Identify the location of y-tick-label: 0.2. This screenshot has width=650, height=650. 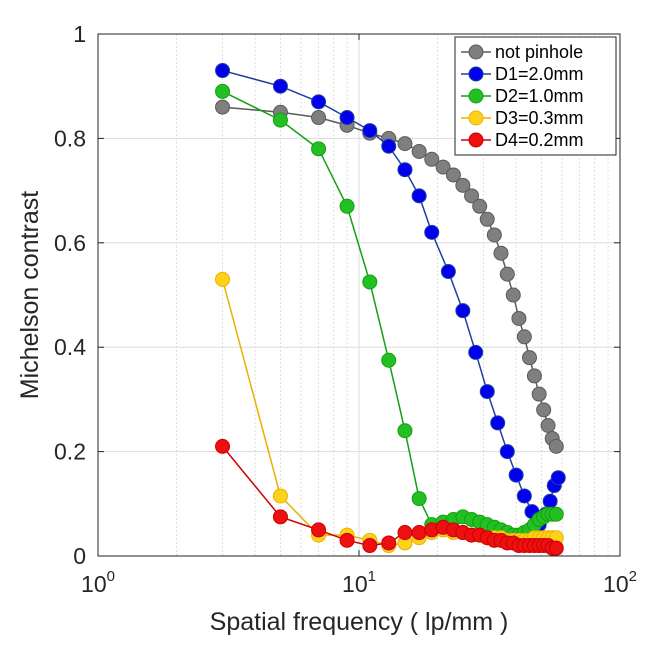
(70, 452).